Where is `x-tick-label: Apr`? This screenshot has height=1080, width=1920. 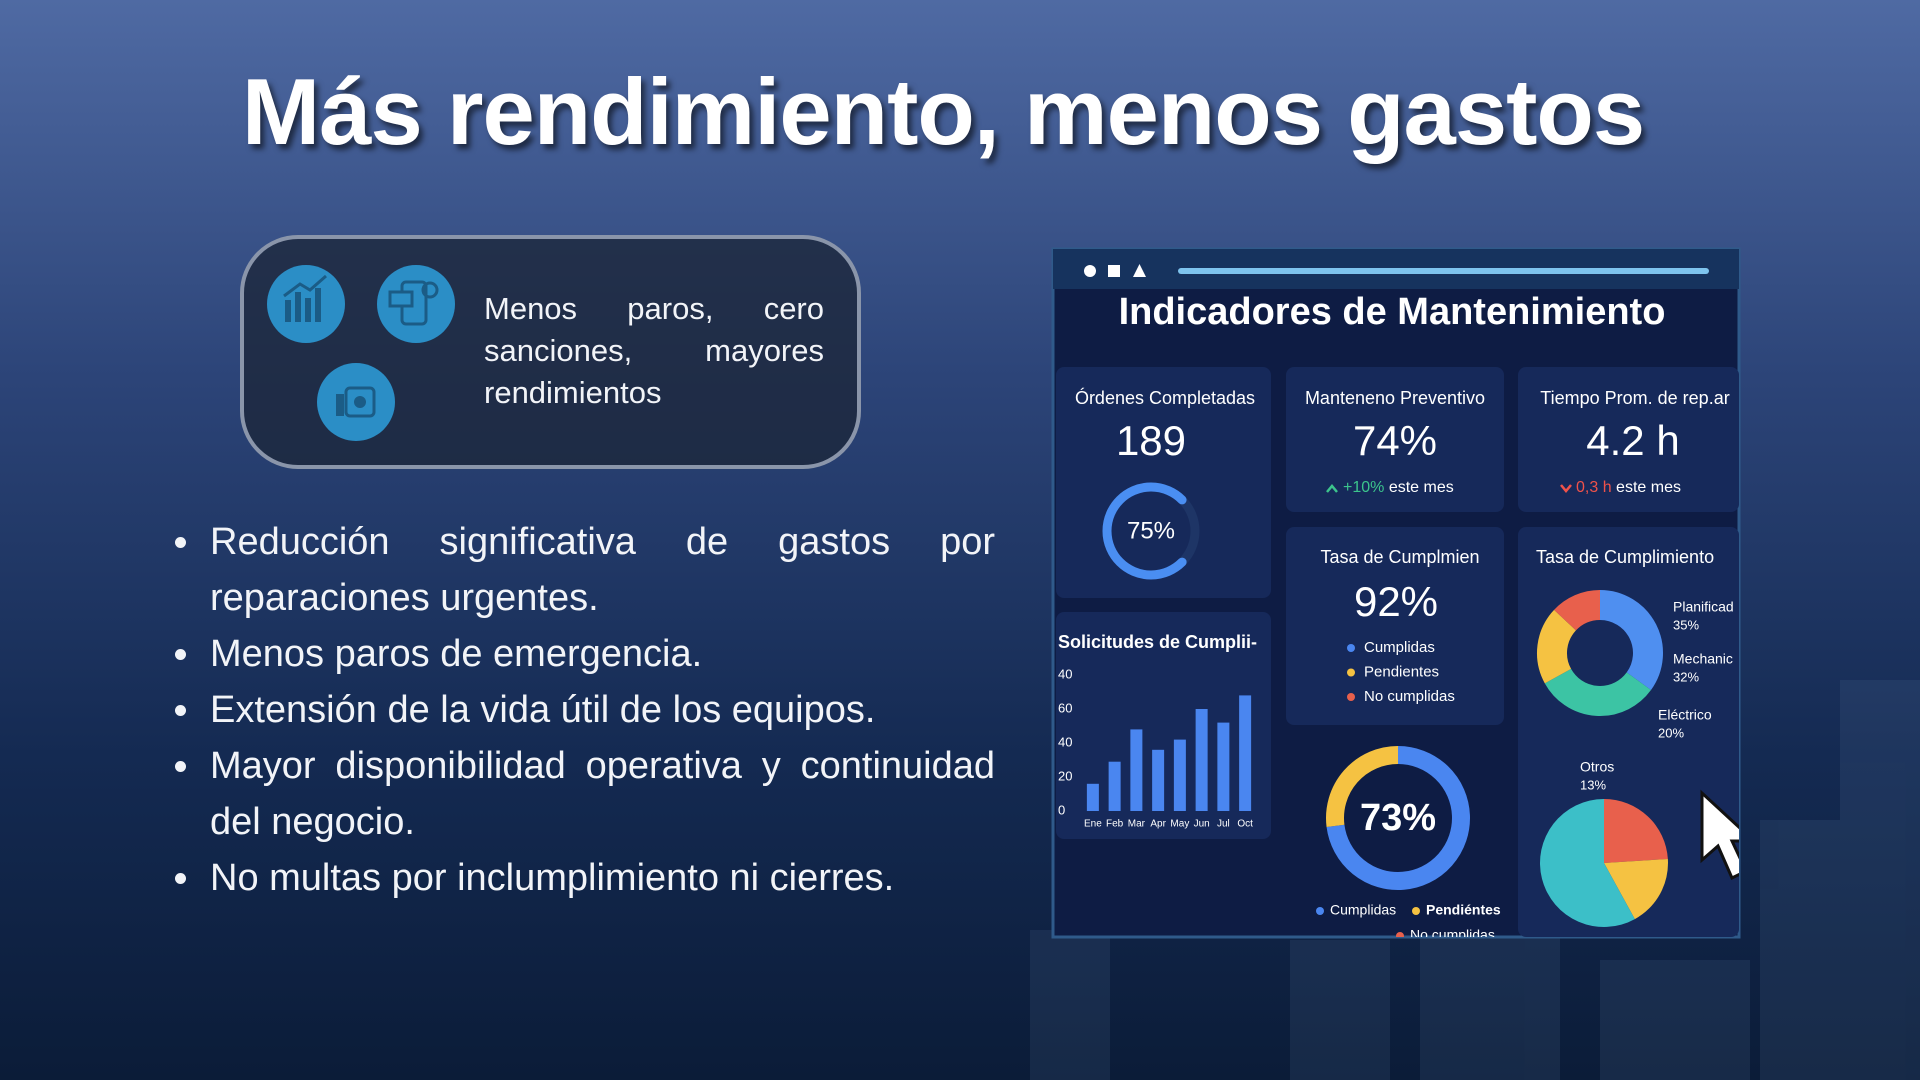 x-tick-label: Apr is located at coordinates (1158, 824).